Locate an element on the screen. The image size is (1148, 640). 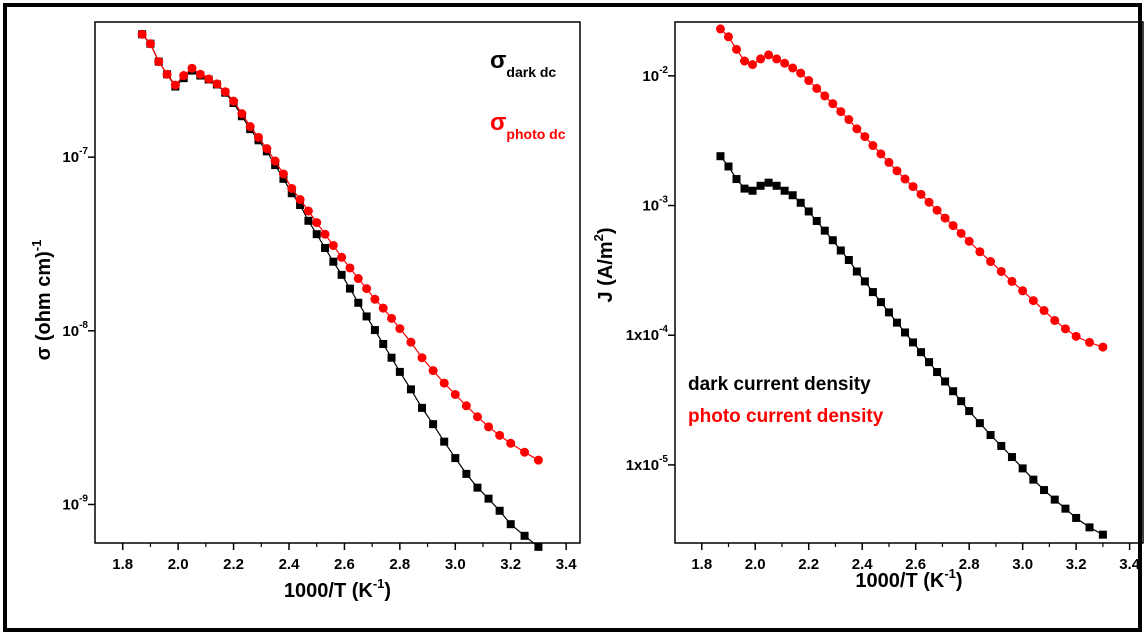
legend-text: dark current density is located at coordinates (779, 384).